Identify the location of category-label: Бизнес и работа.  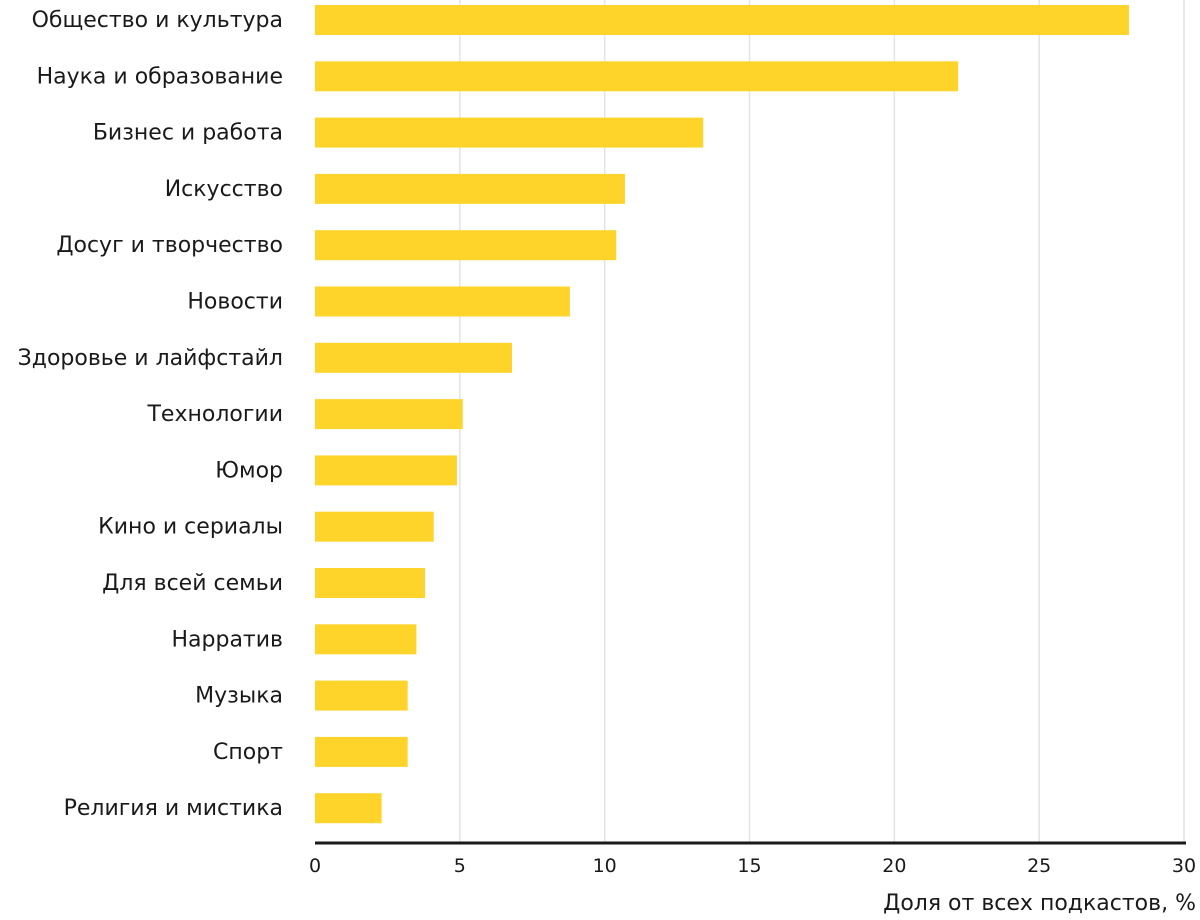
(188, 133).